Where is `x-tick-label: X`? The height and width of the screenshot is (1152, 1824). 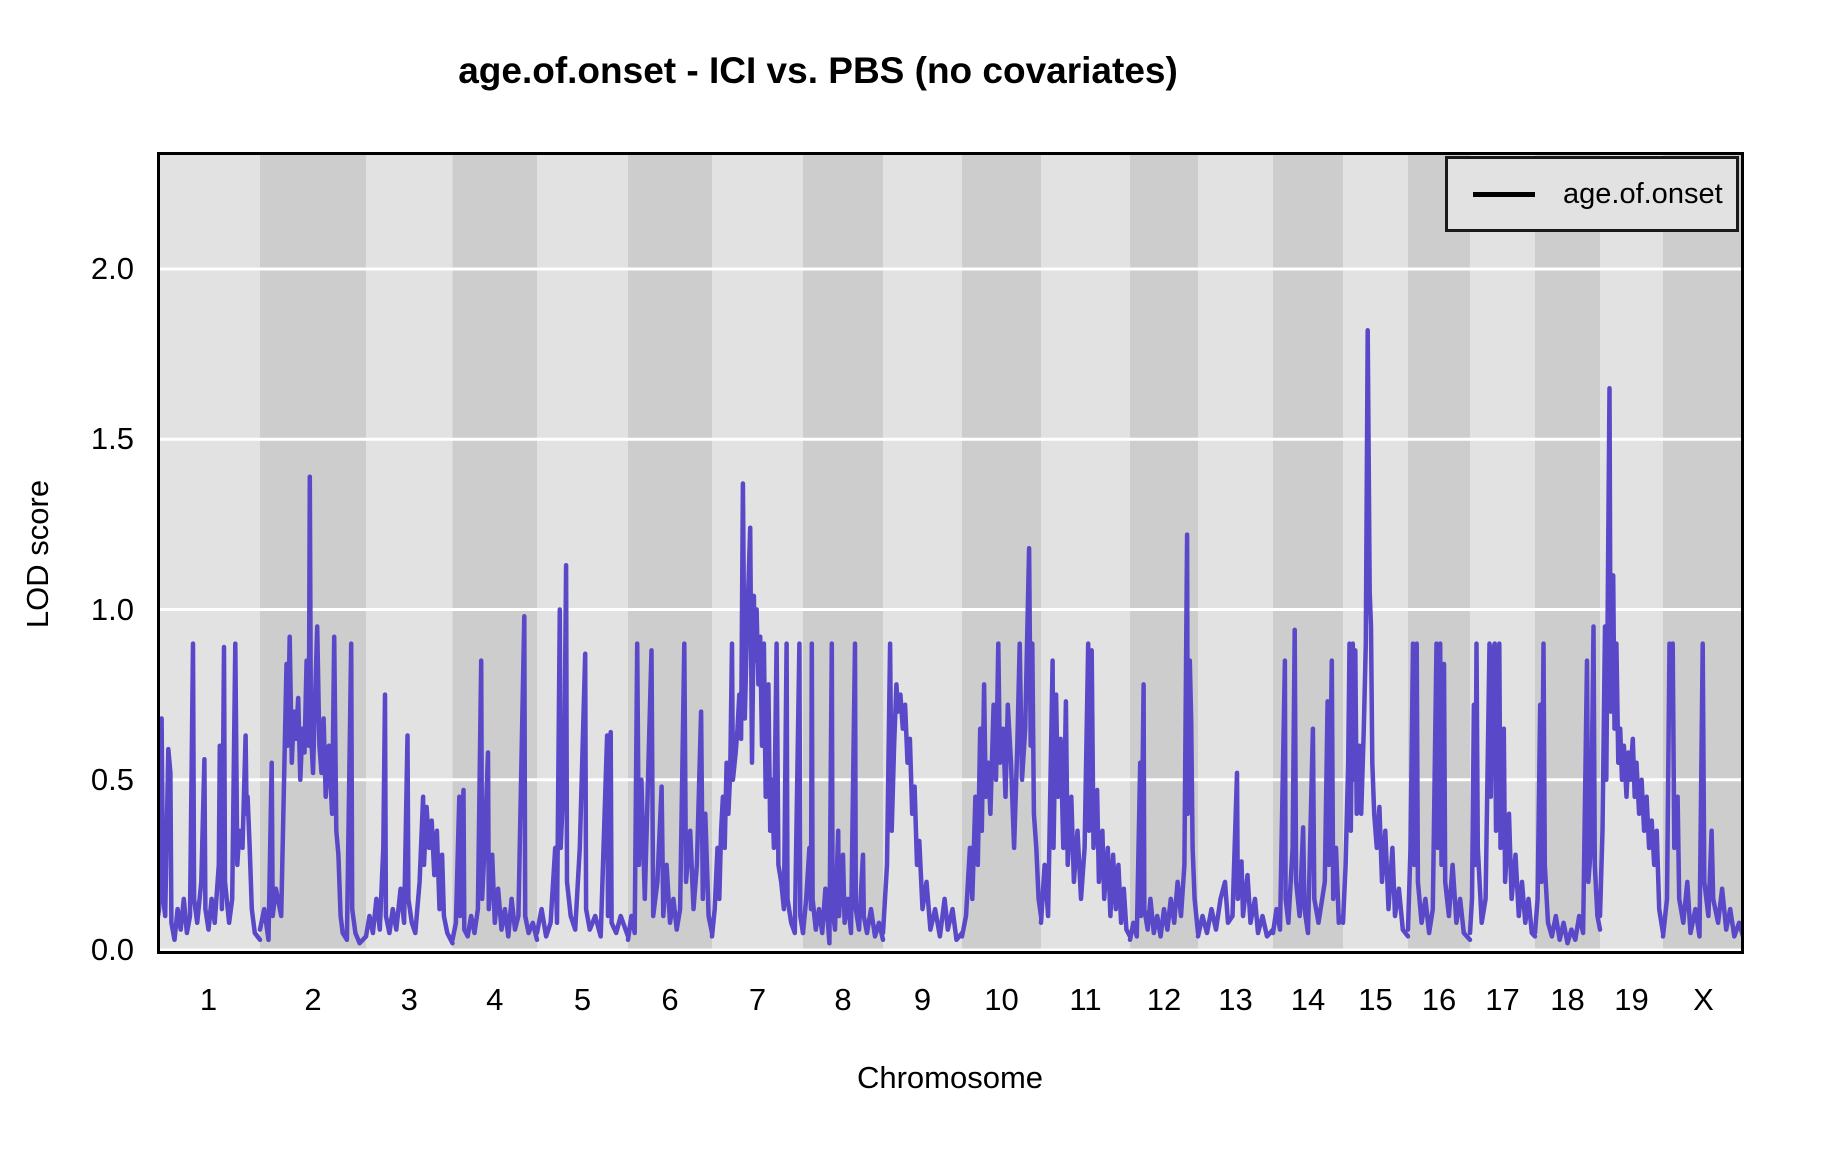
x-tick-label: X is located at coordinates (1703, 999).